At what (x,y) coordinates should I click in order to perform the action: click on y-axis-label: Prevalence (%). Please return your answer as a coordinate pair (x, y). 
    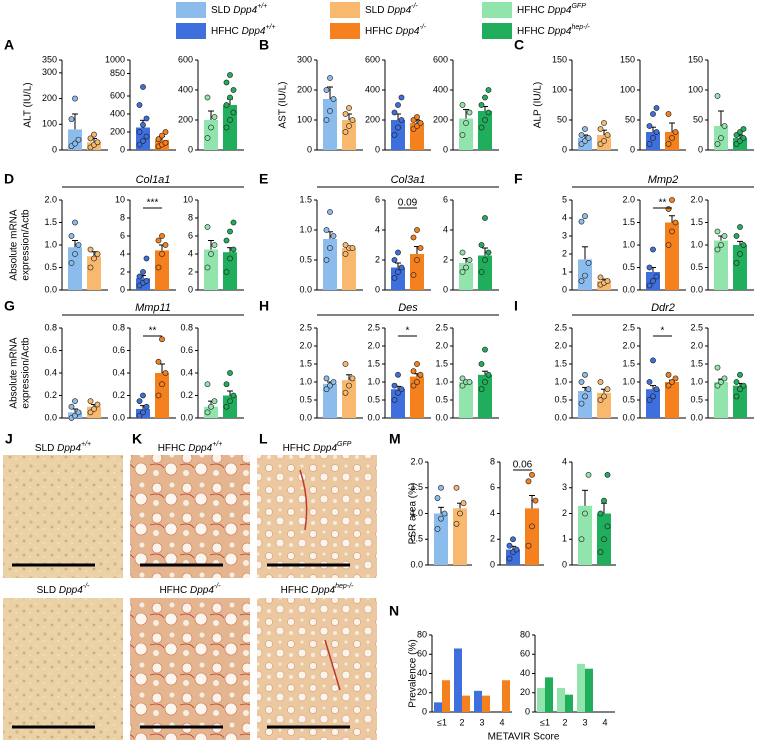
    Looking at the image, I should click on (413, 673).